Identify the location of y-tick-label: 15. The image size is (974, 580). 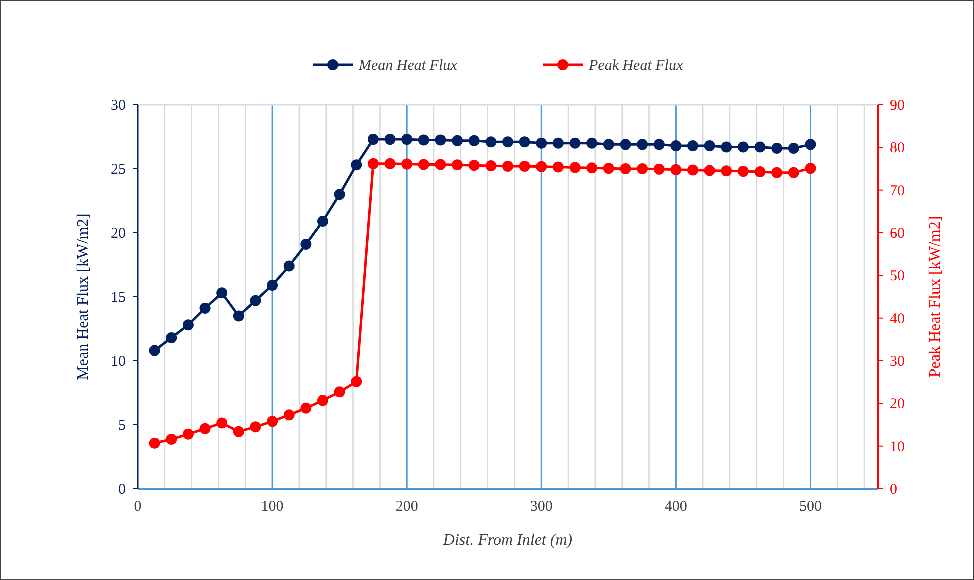
(118, 298).